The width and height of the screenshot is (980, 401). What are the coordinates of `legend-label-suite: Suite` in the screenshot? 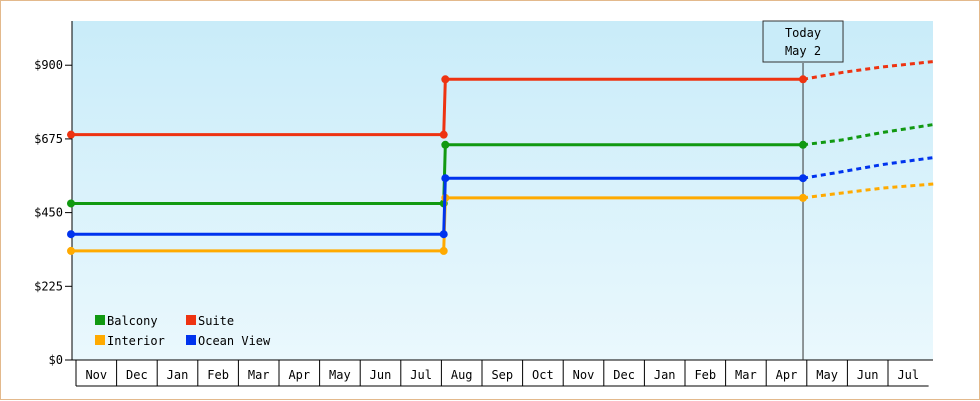 It's located at (216, 321).